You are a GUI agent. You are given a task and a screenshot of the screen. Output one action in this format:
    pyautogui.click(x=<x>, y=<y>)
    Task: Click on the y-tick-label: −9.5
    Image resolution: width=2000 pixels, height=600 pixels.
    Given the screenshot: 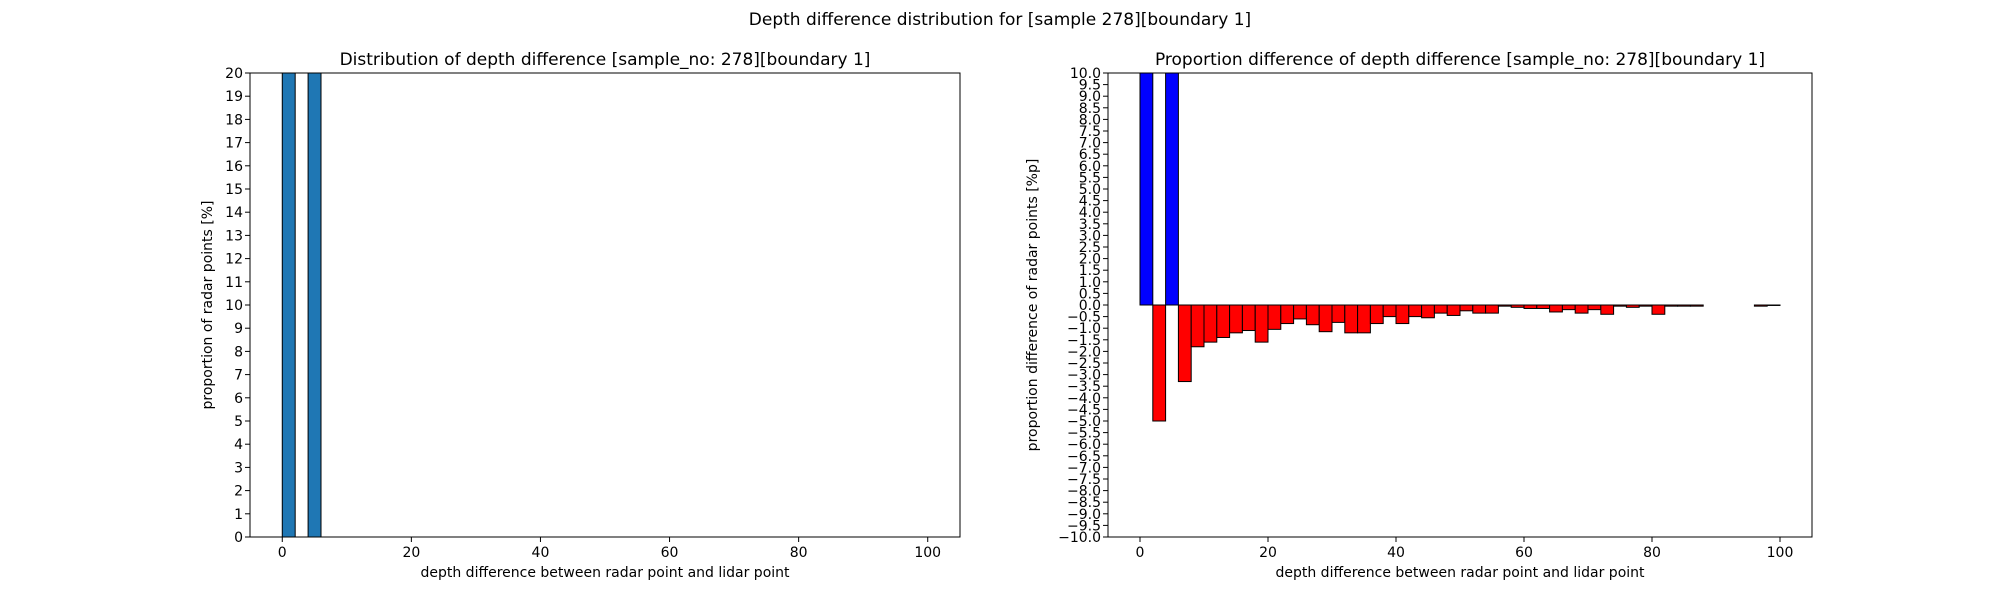 What is the action you would take?
    pyautogui.click(x=1084, y=526)
    